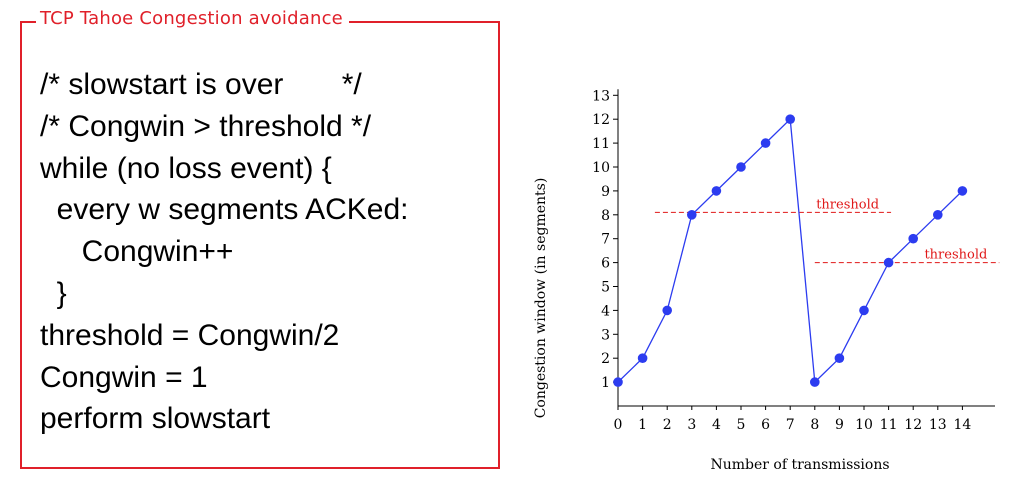 This screenshot has width=1019, height=485. Describe the element at coordinates (765, 425) in the screenshot. I see `x-tick-label: 6` at that location.